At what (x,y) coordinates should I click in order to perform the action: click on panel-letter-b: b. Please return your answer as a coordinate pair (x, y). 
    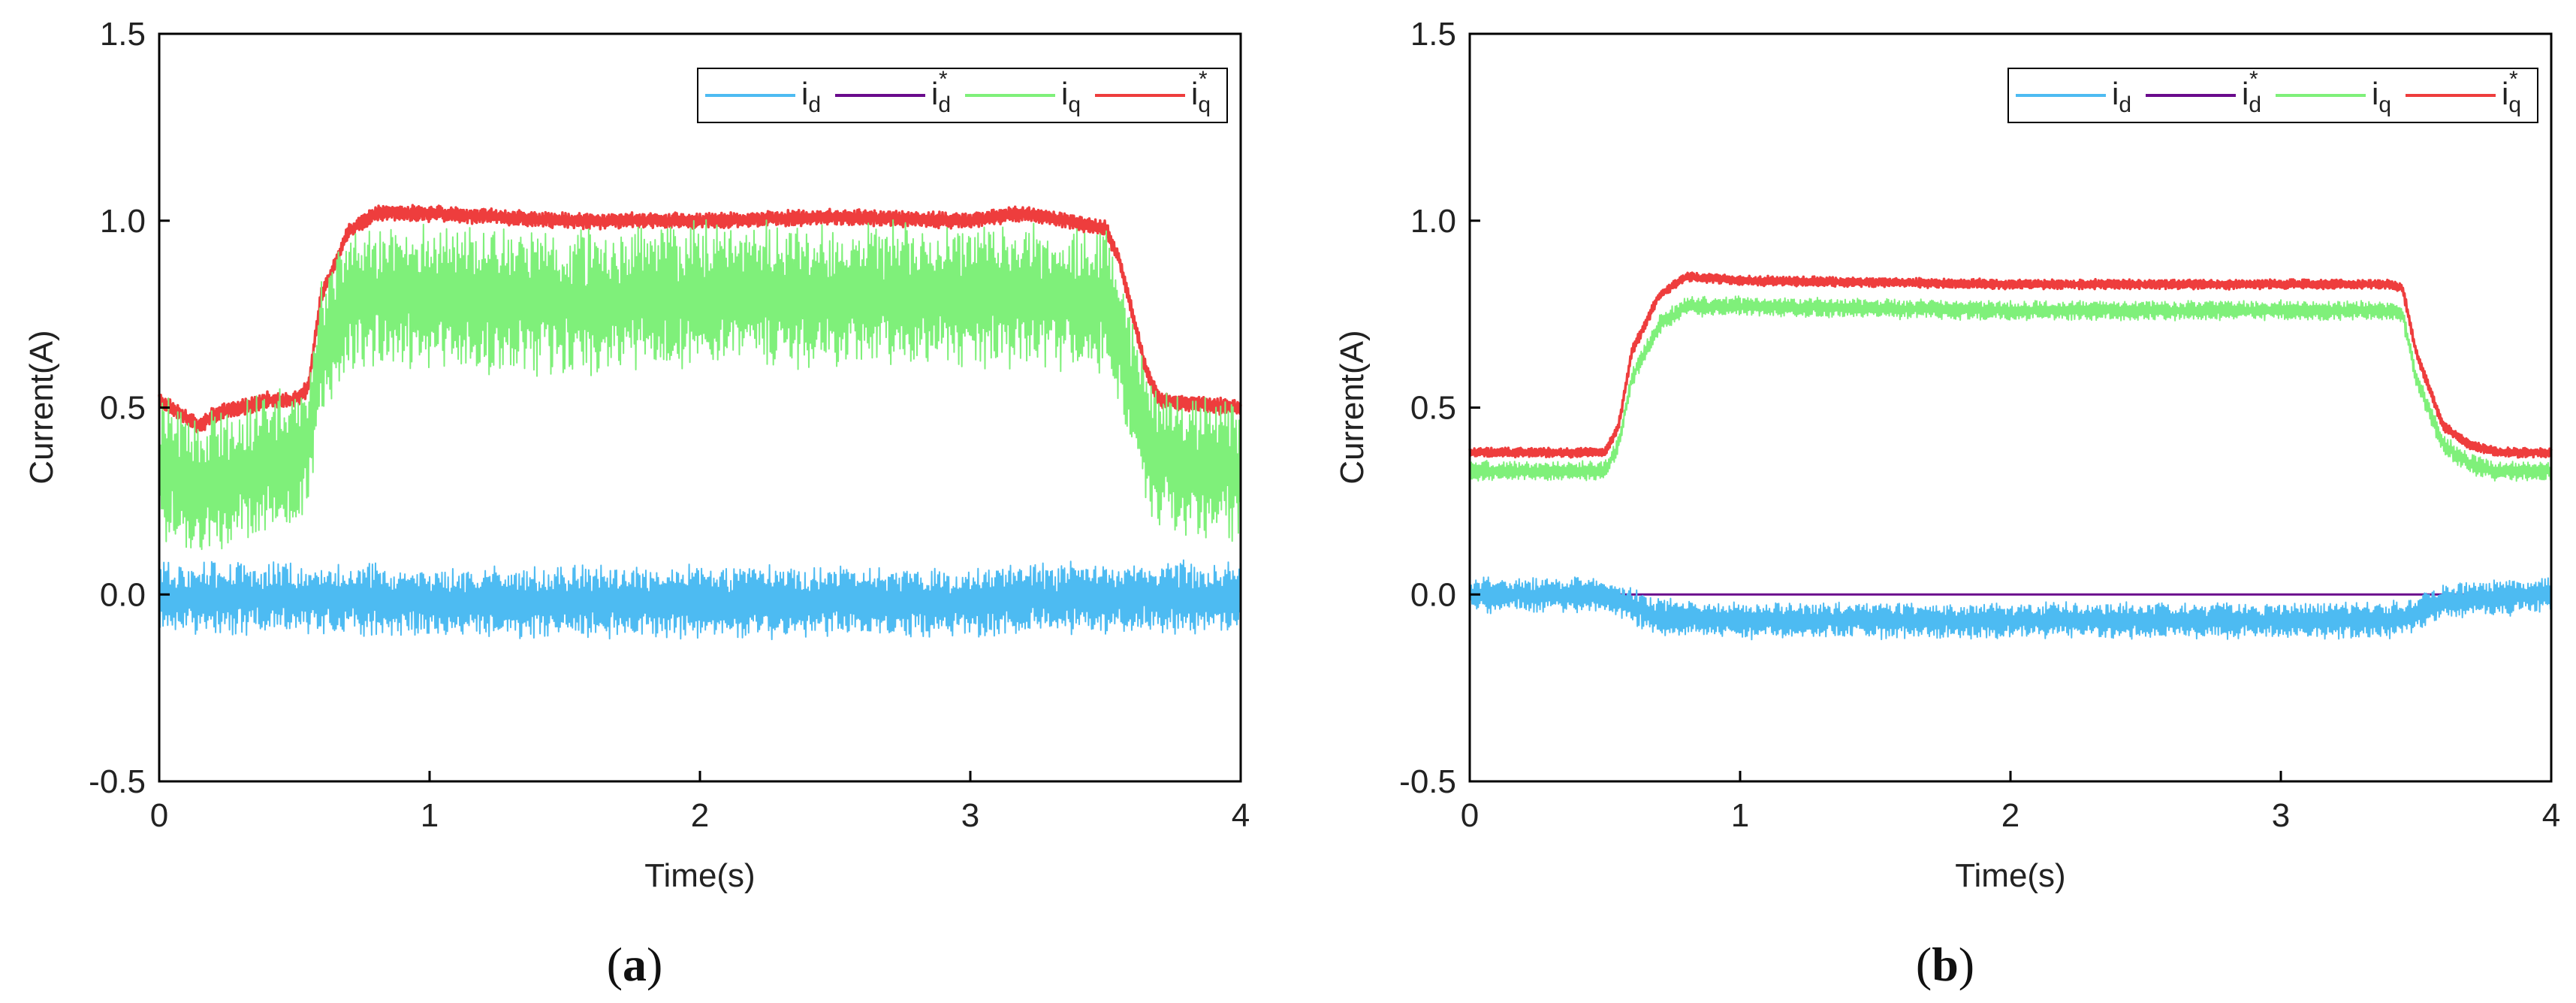
    Looking at the image, I should click on (1946, 965).